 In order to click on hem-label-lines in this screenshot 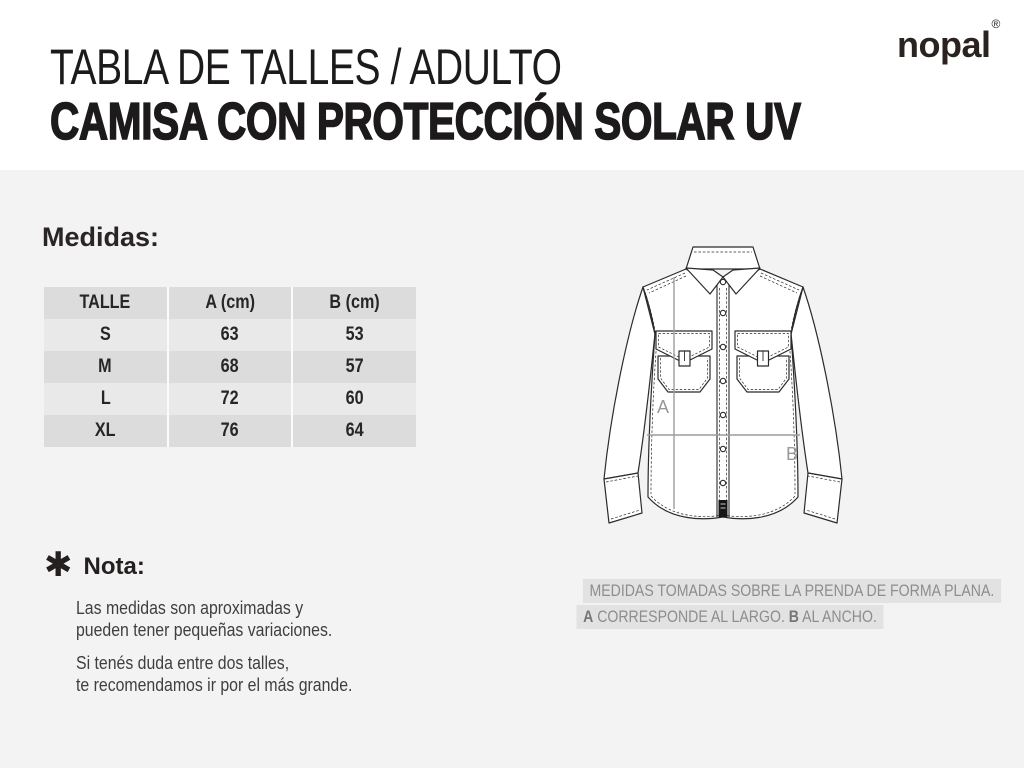, I will do `click(723, 506)`.